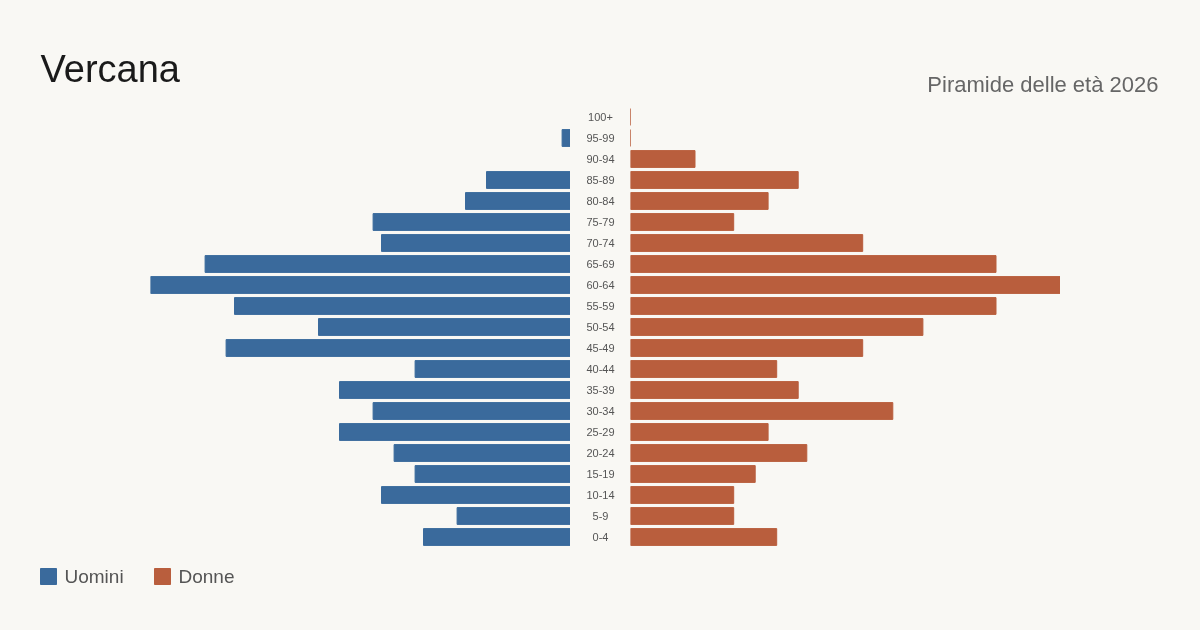 This screenshot has width=1200, height=630. I want to click on y-tick-label: 50-54, so click(600, 327).